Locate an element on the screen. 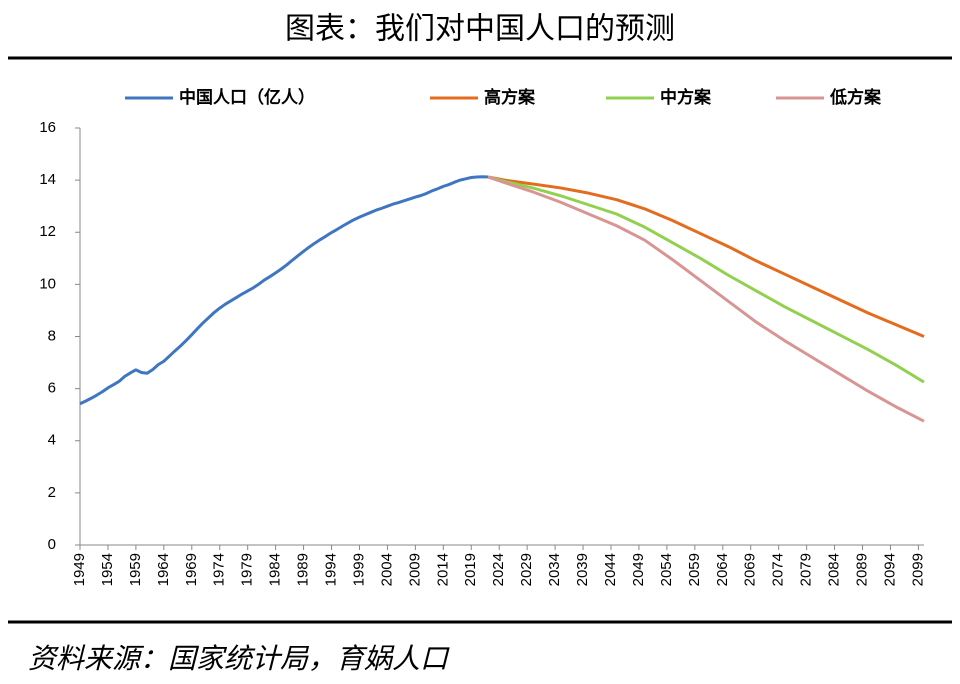 The width and height of the screenshot is (960, 684). y-tick-label: 6 is located at coordinates (52, 388).